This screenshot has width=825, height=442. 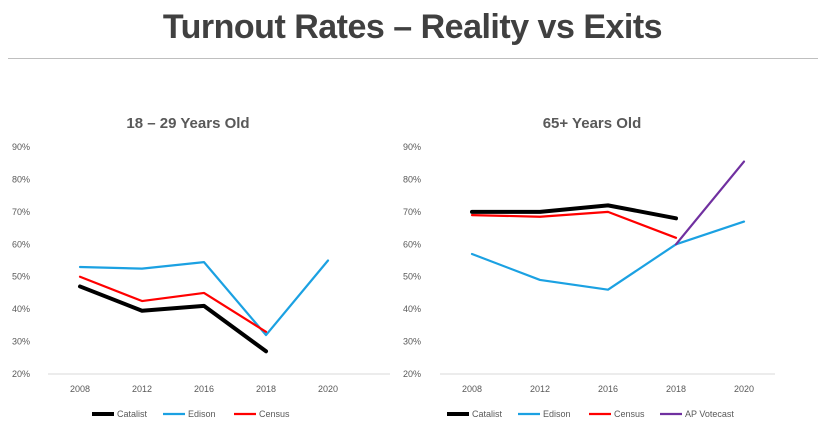 What do you see at coordinates (709, 414) in the screenshot?
I see `legend-label: AP Votecast` at bounding box center [709, 414].